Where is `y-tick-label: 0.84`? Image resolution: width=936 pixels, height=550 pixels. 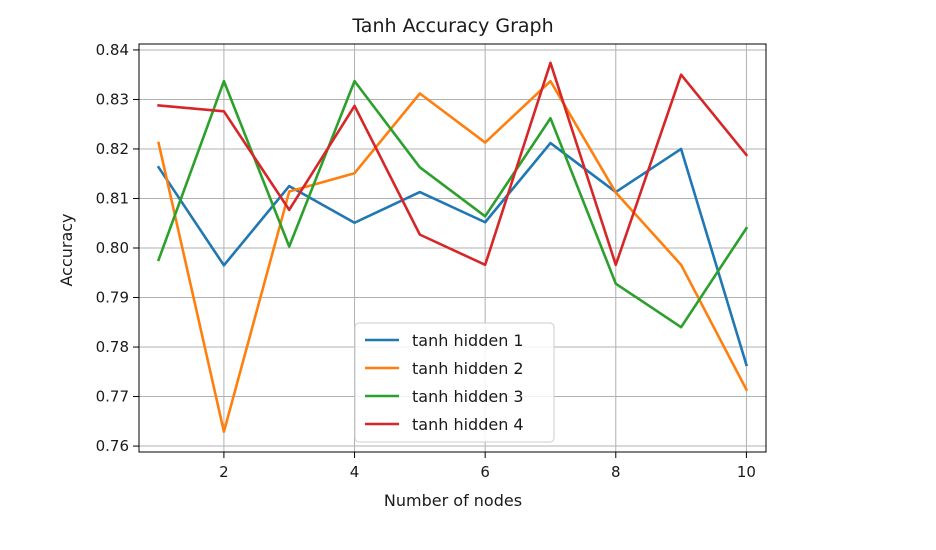 y-tick-label: 0.84 is located at coordinates (112, 50).